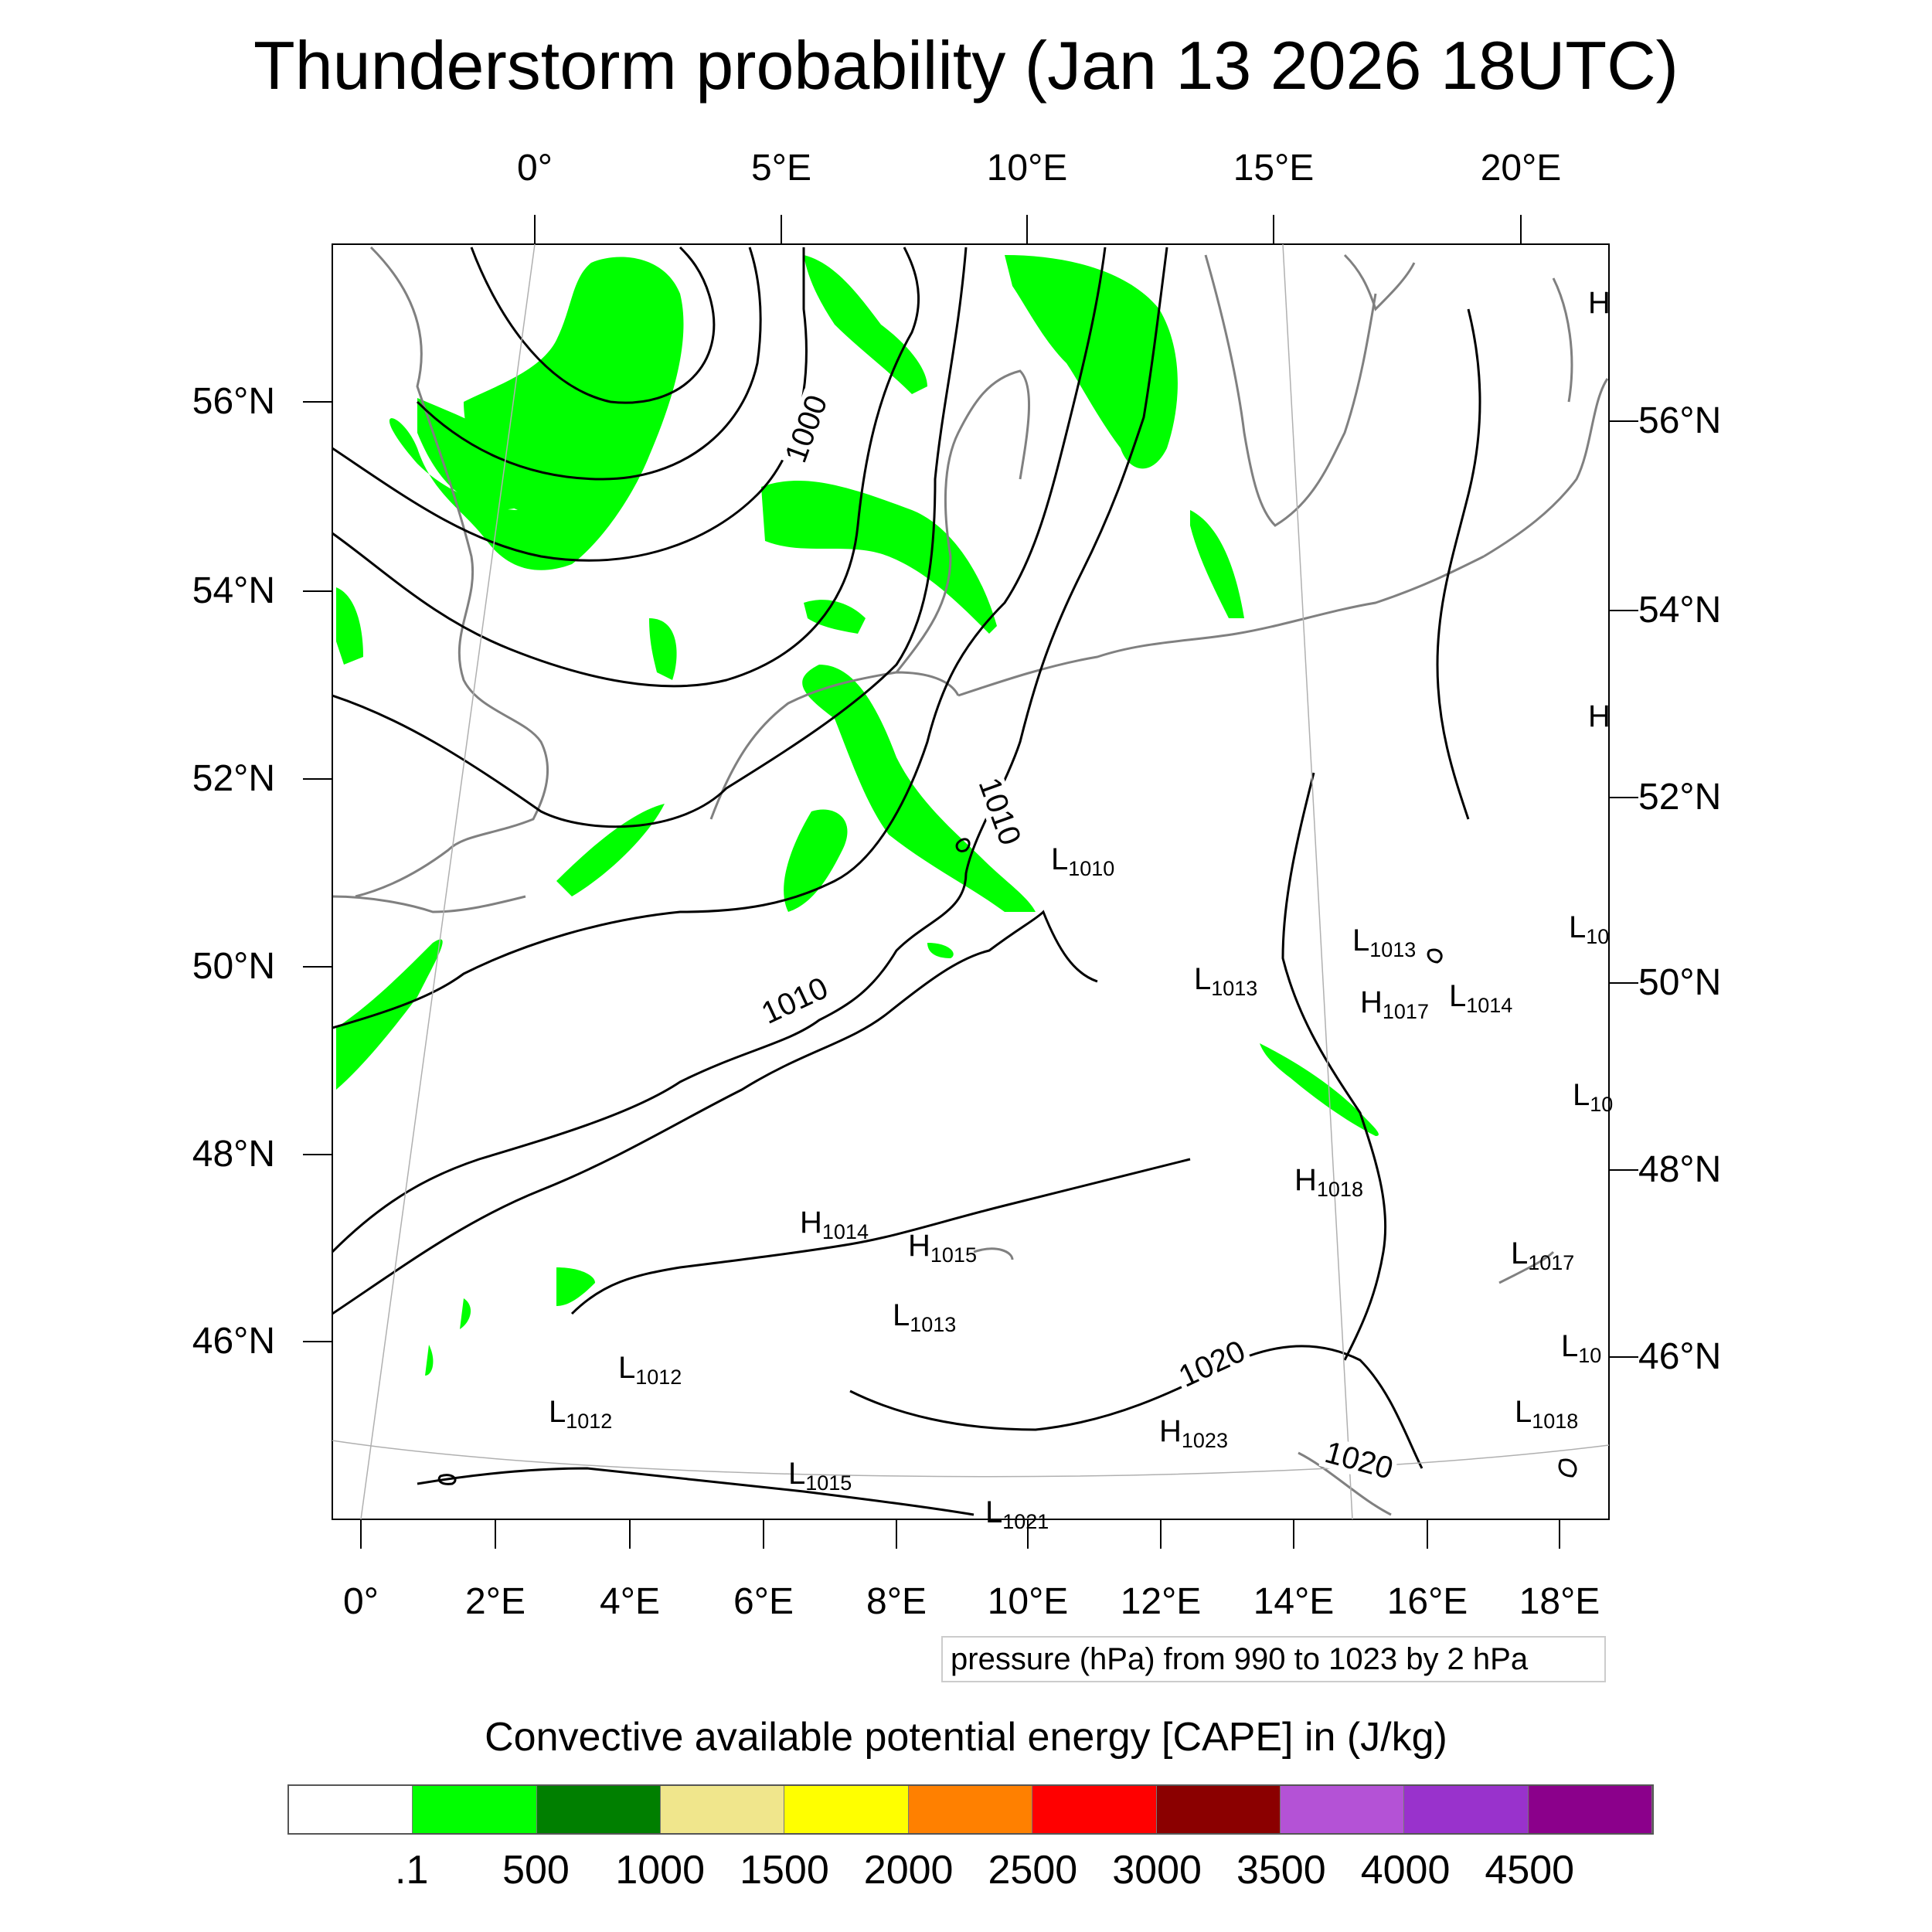  I want to click on isobar-ring4, so click(626, 468).